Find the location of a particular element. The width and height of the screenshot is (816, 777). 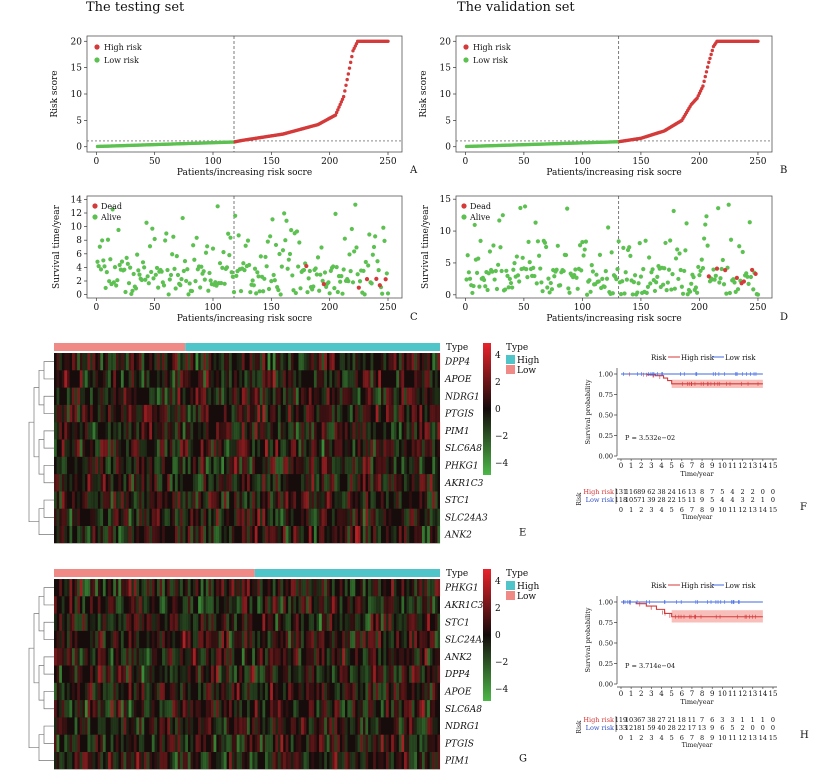

y-tick-label: 12 is located at coordinates (76, 214).